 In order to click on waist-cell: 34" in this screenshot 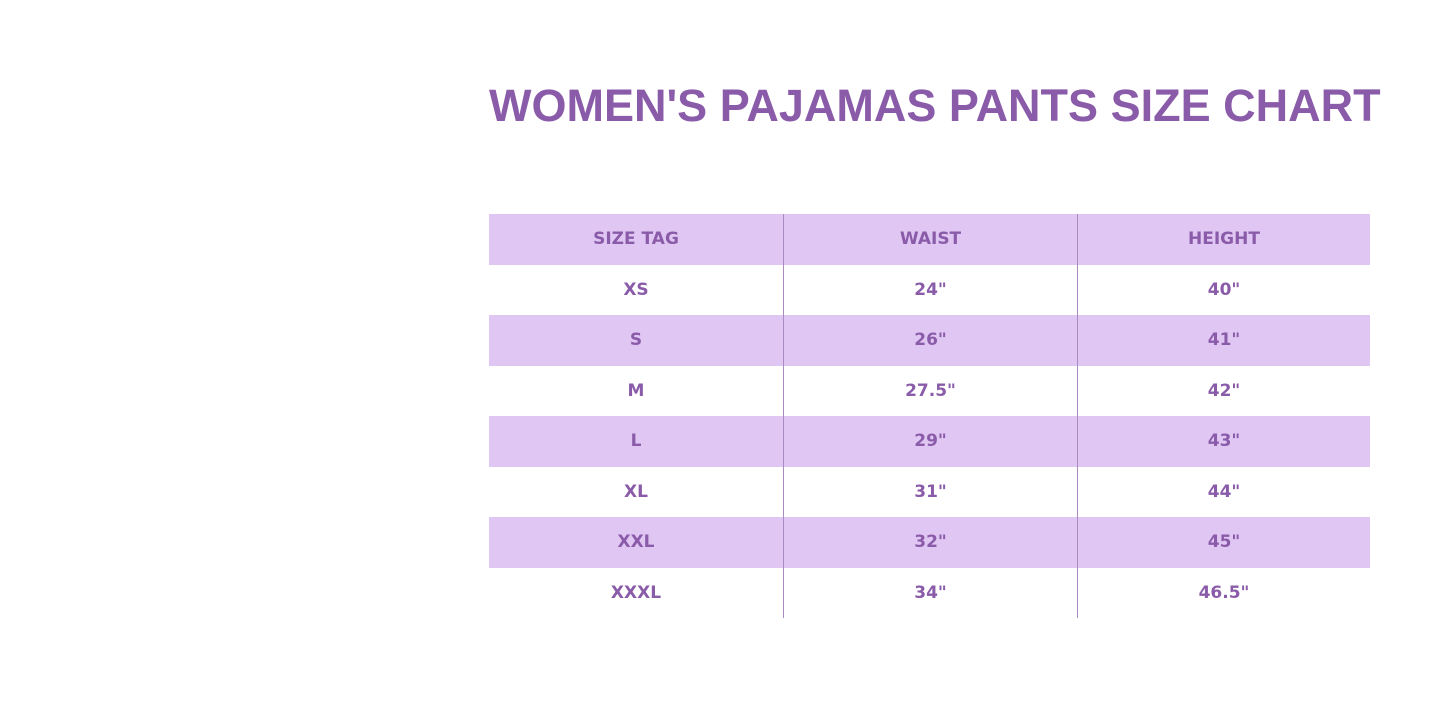, I will do `click(930, 592)`.